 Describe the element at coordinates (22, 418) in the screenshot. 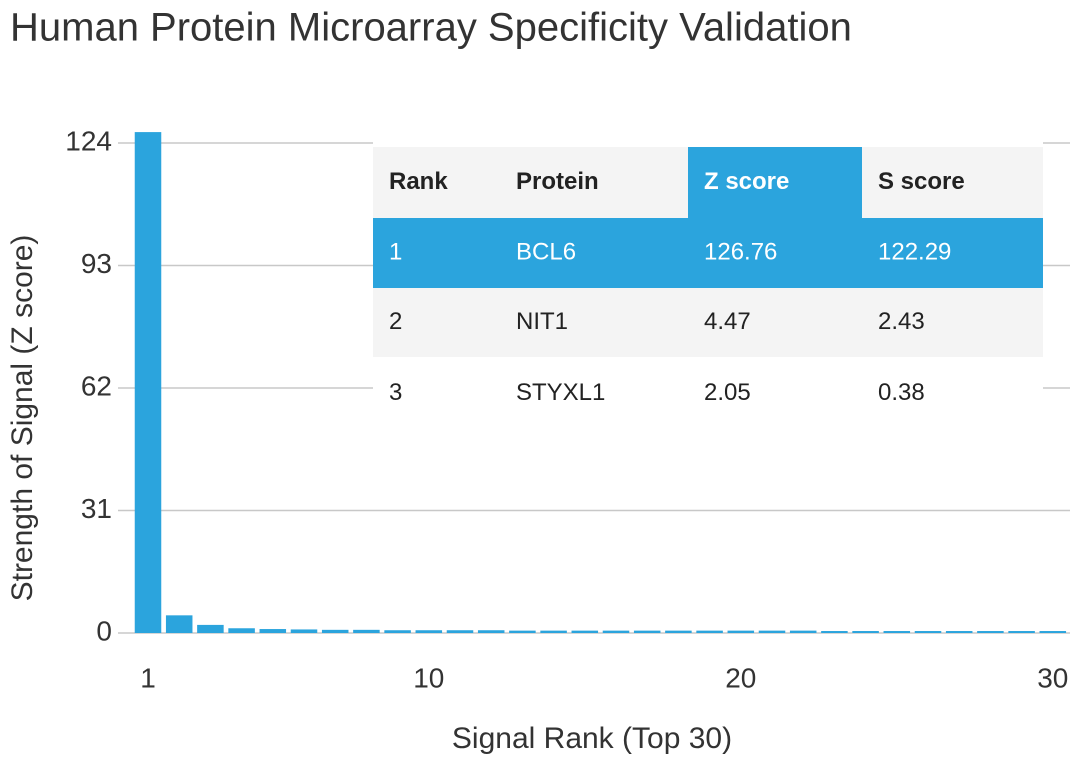

I see `y-axis-label: Strength of Signal (Z score)` at that location.